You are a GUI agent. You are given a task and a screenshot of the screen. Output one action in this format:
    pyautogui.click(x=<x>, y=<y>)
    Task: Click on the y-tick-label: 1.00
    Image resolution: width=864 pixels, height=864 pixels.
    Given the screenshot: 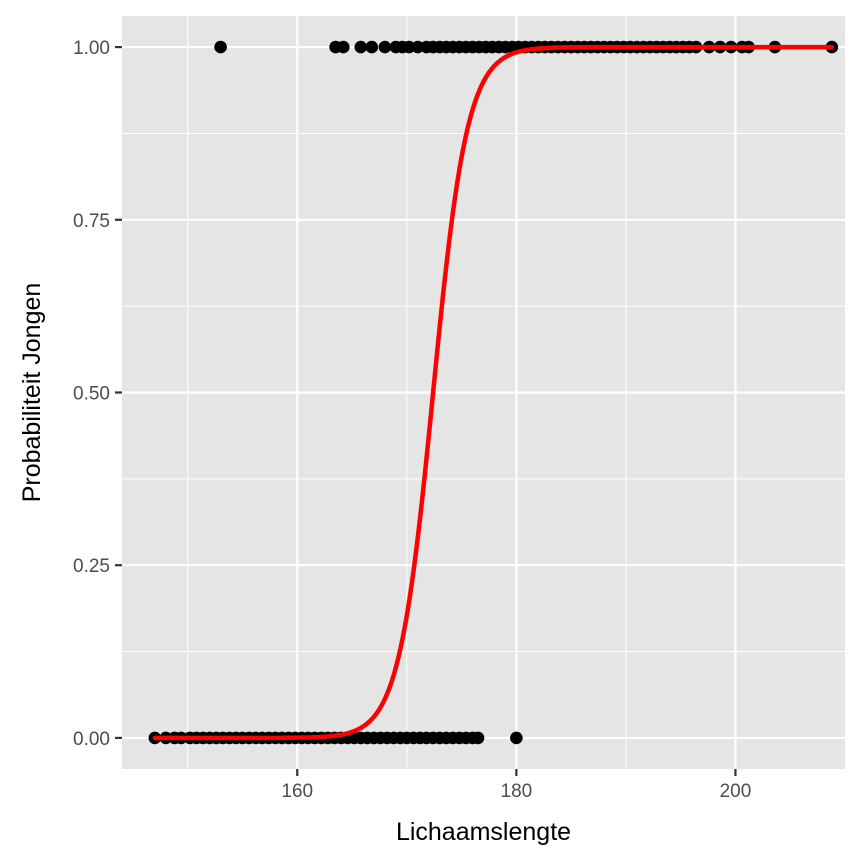 What is the action you would take?
    pyautogui.click(x=91, y=48)
    